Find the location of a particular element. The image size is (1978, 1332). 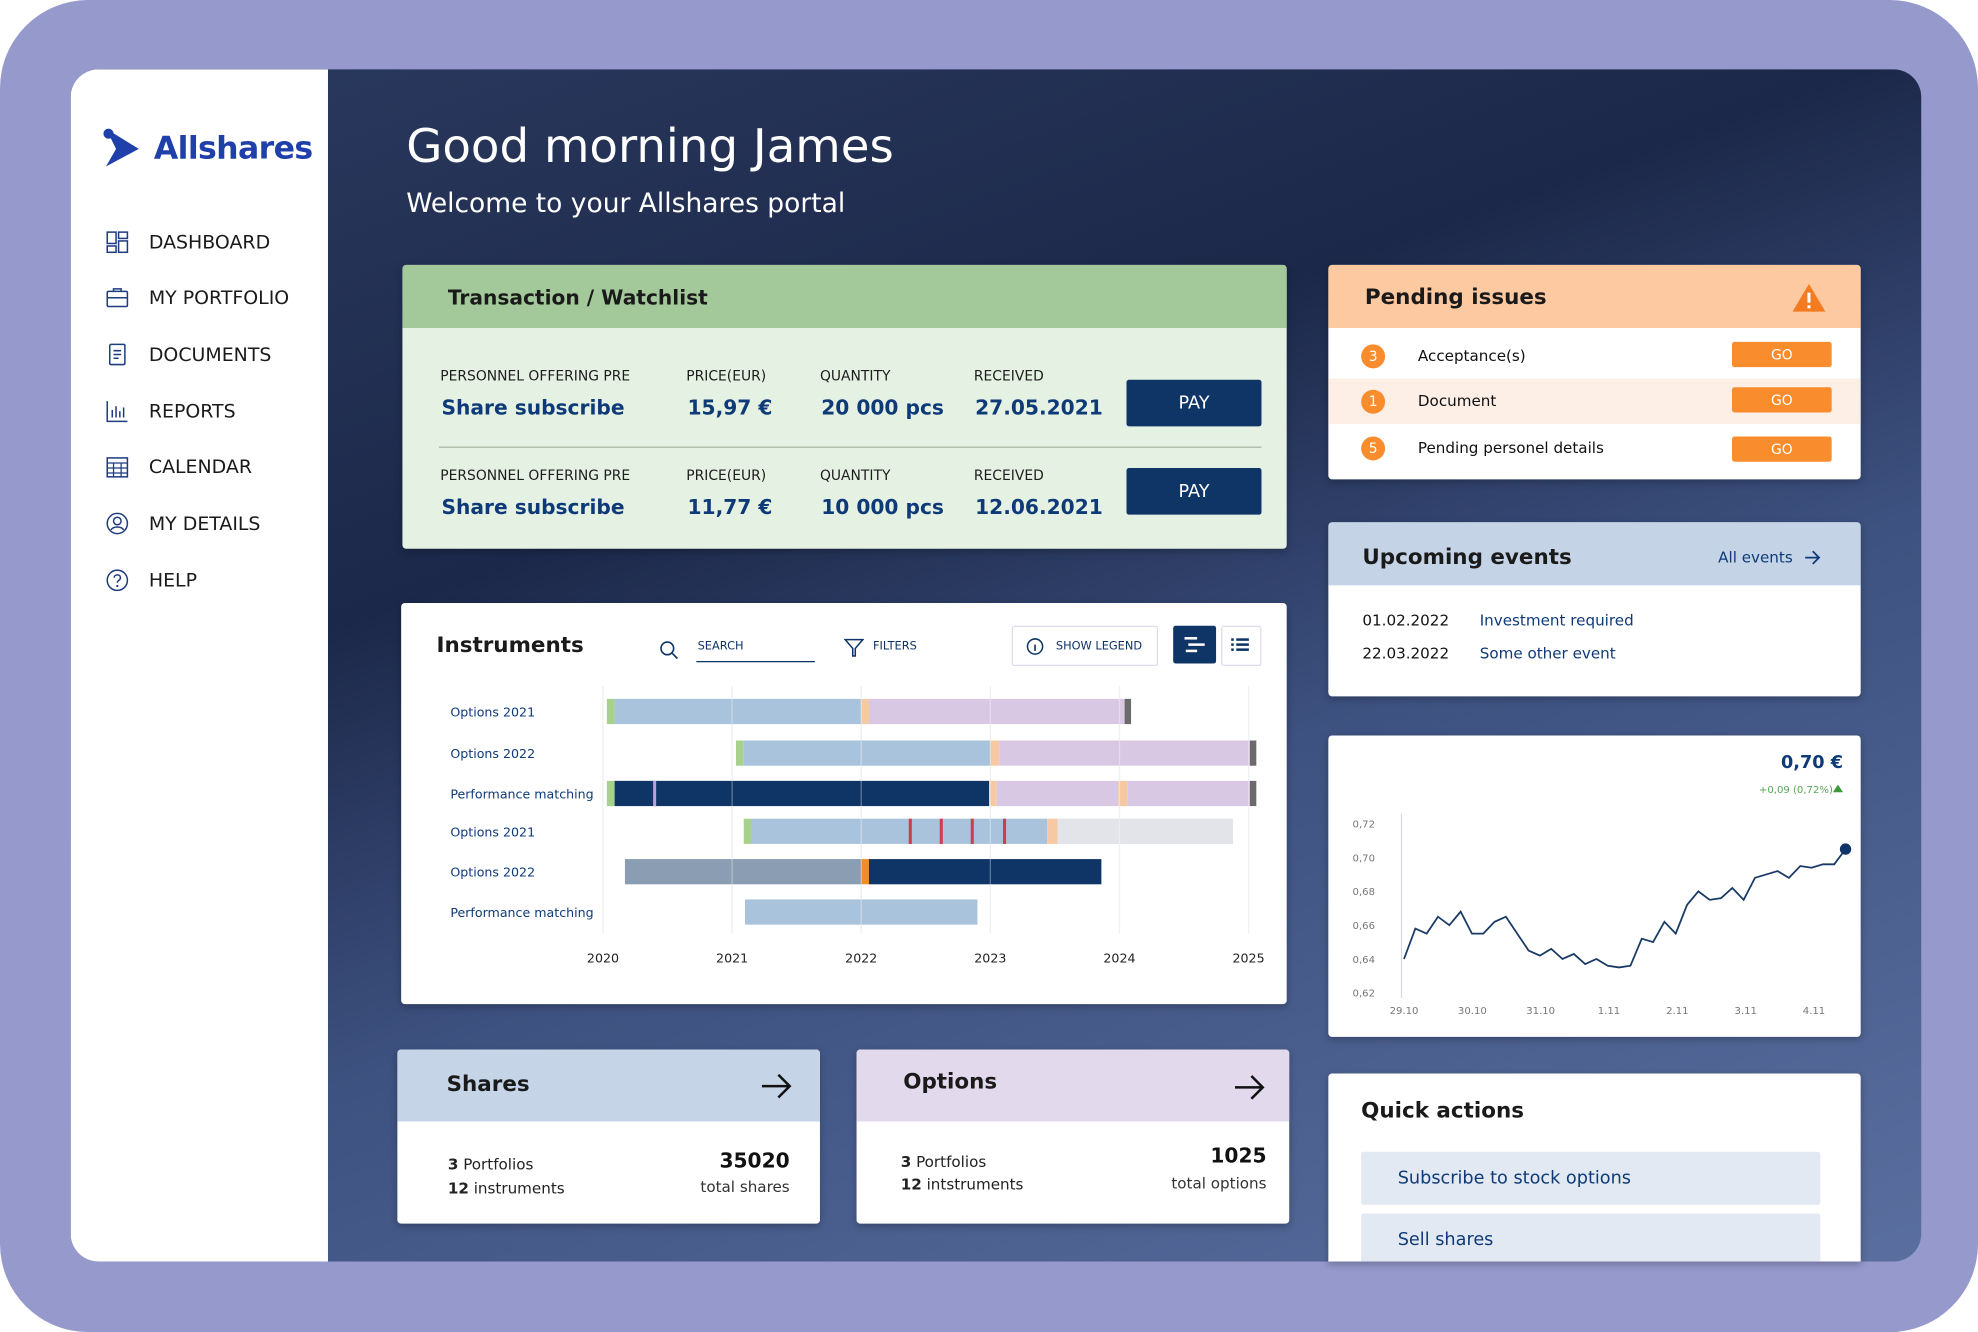

info-icon is located at coordinates (1035, 646).